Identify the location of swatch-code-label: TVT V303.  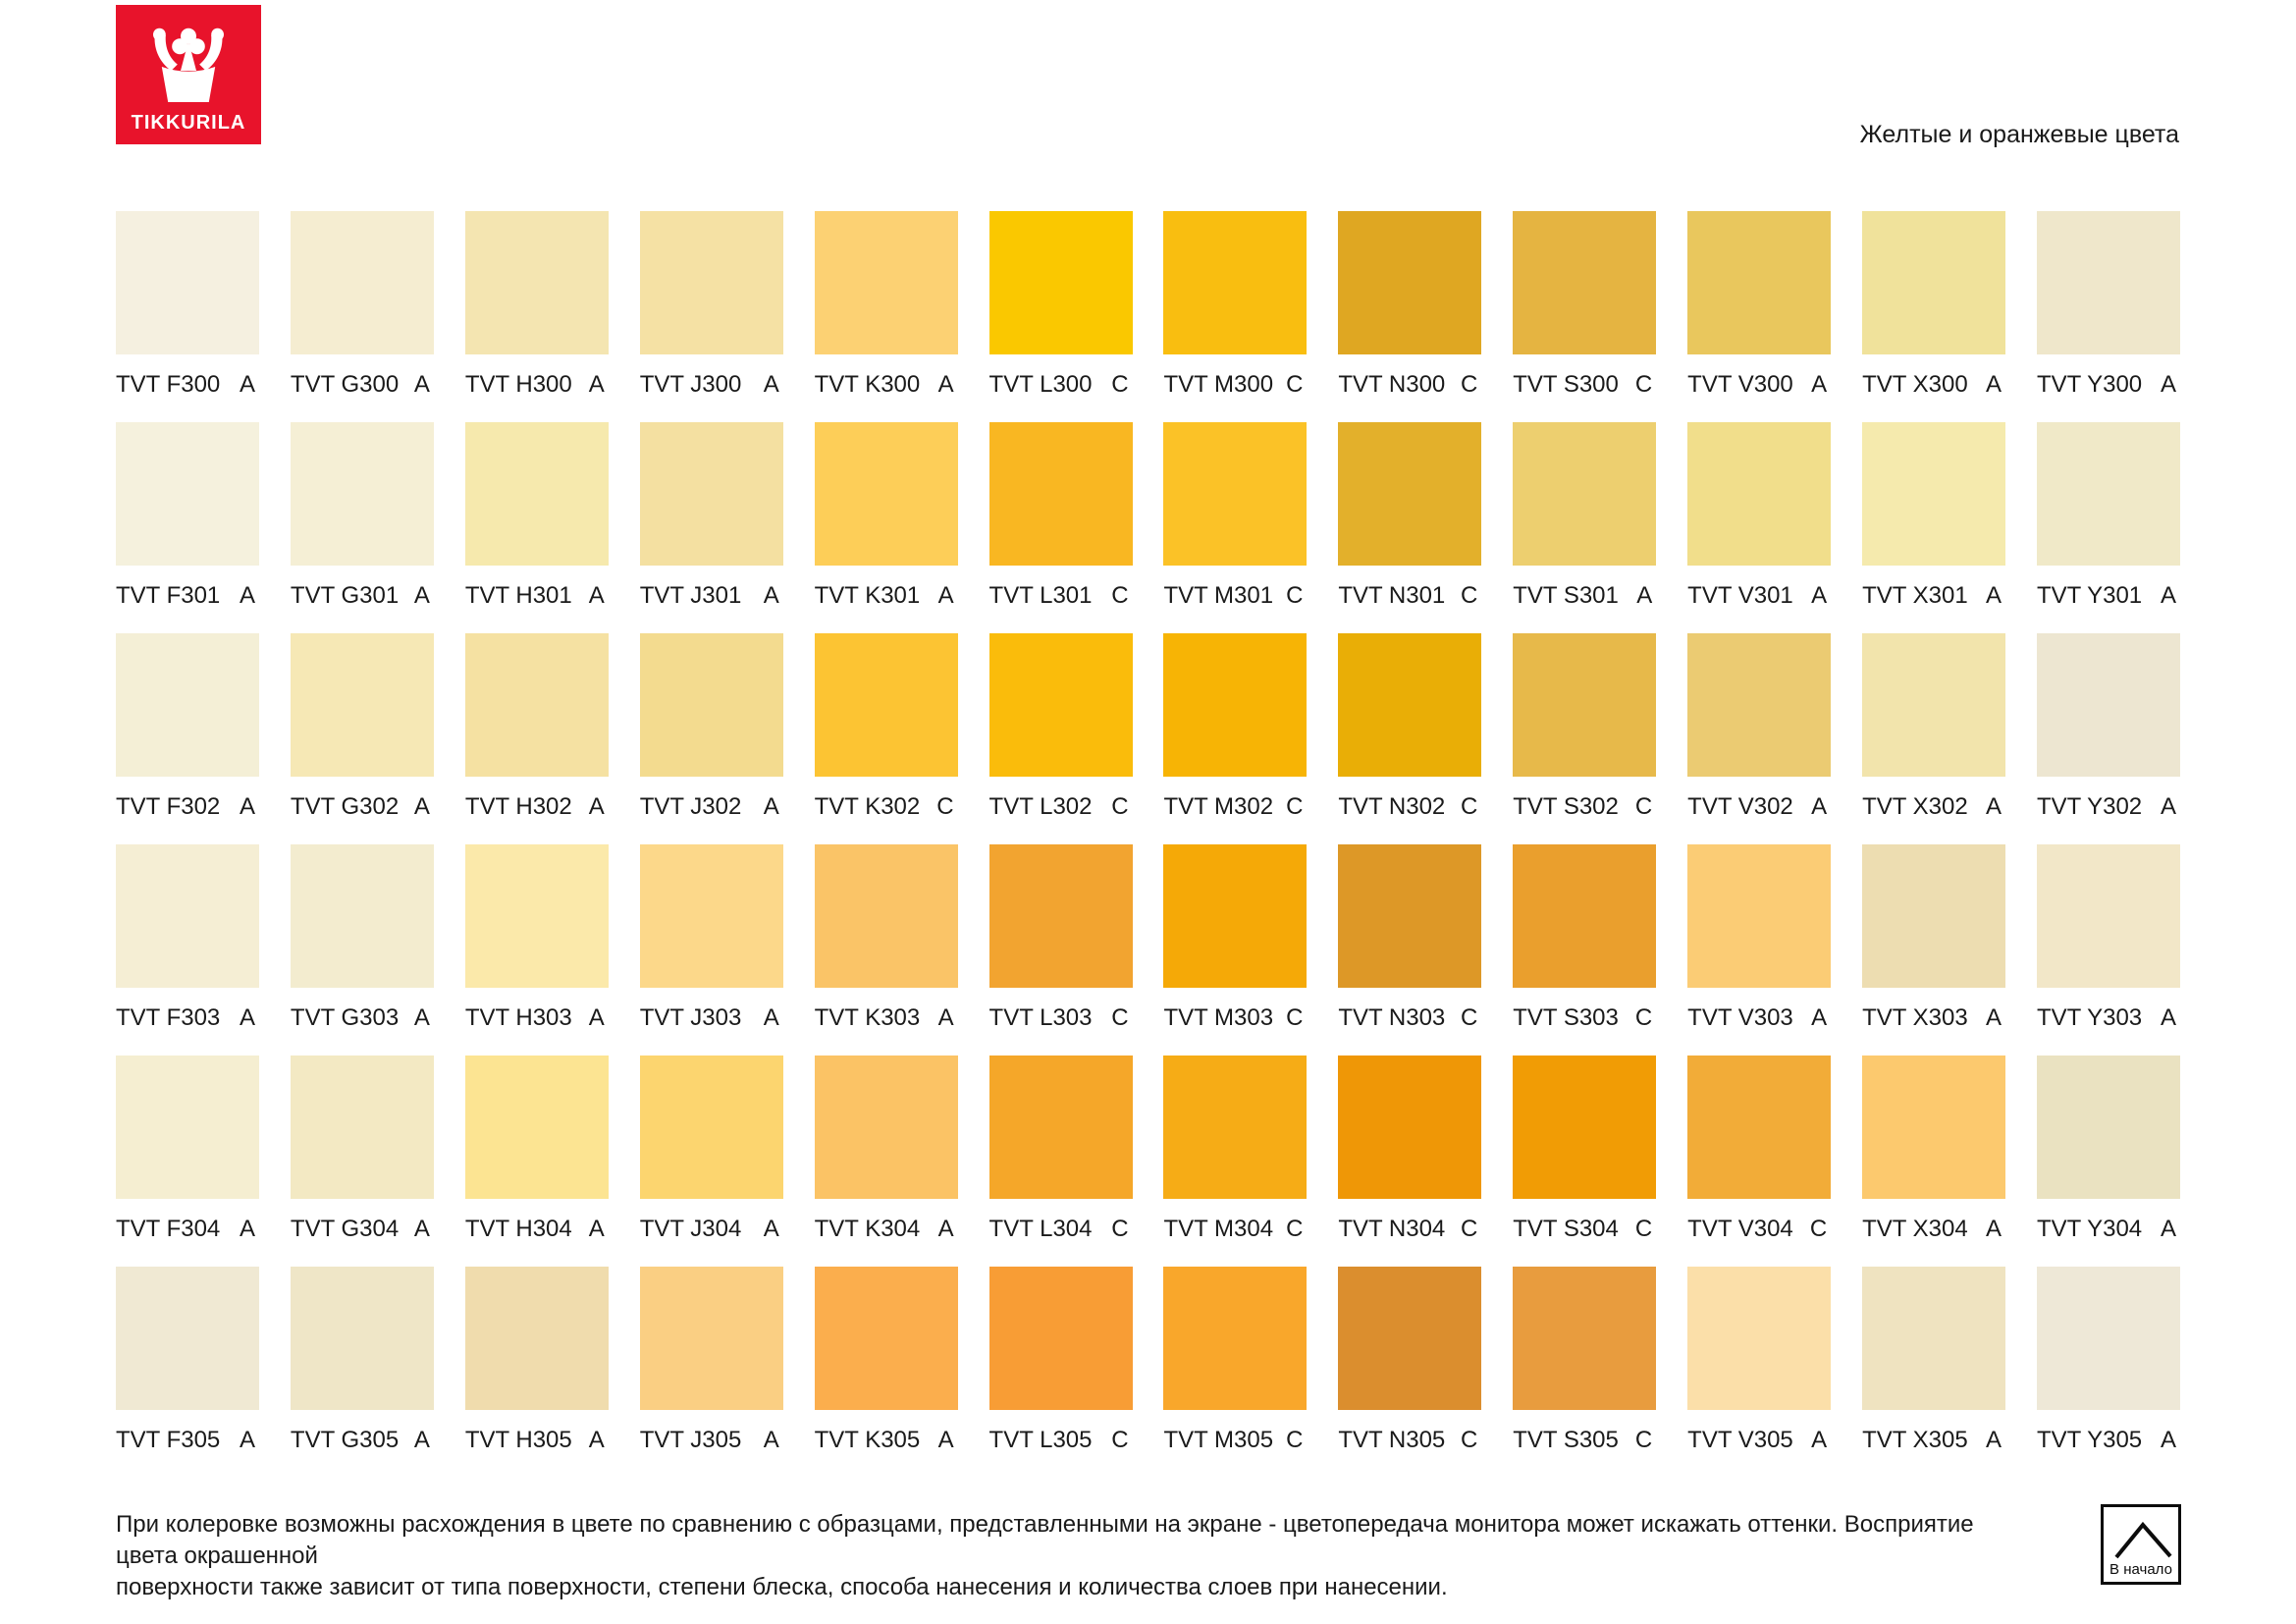
(1740, 1017).